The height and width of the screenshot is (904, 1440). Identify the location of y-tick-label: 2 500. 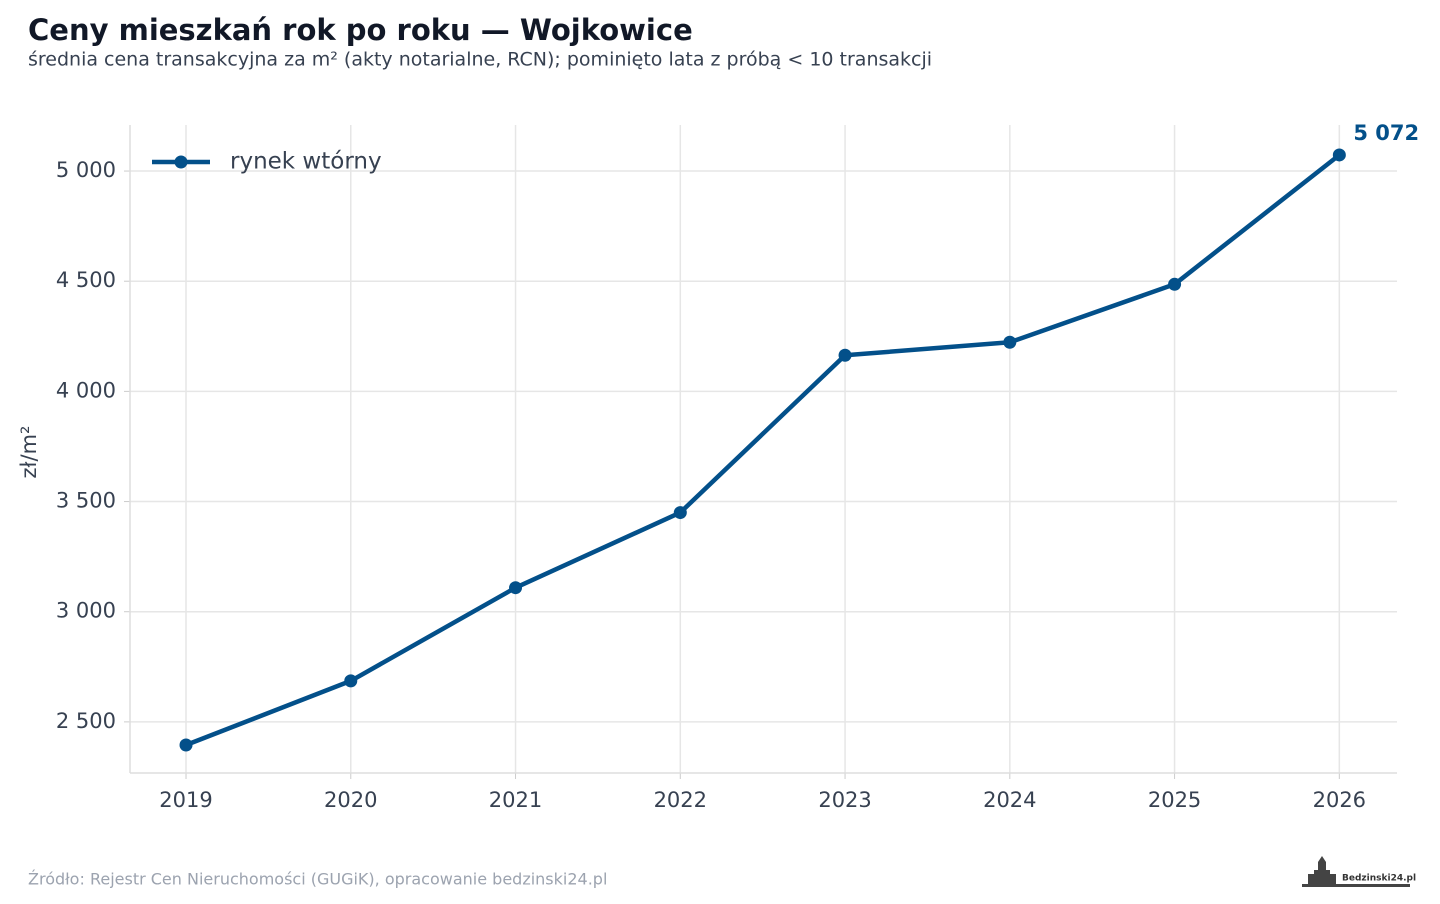
(86, 721).